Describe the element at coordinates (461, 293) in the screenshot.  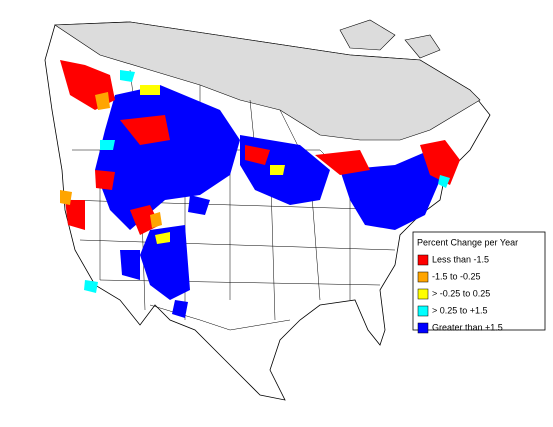
I see `legend-label: > -0.25 to 0.25` at that location.